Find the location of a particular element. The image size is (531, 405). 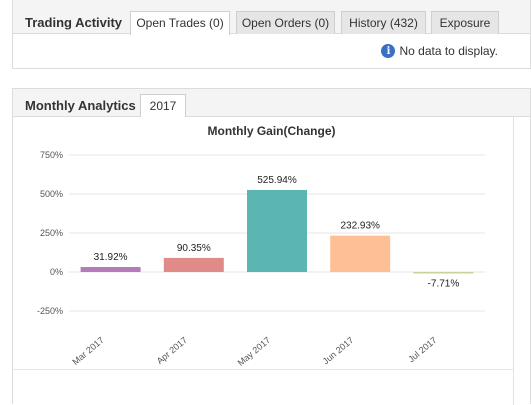

x-tick-label: Jun 2017 is located at coordinates (338, 350).